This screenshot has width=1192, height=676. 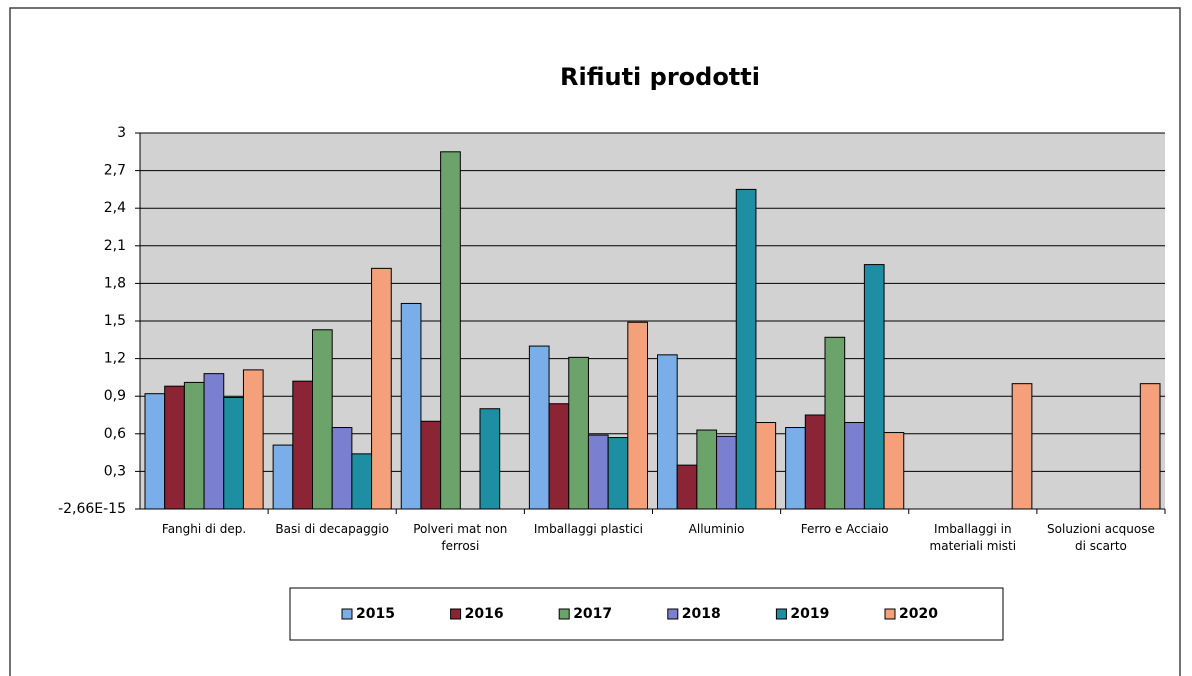 I want to click on legend, so click(x=646, y=614).